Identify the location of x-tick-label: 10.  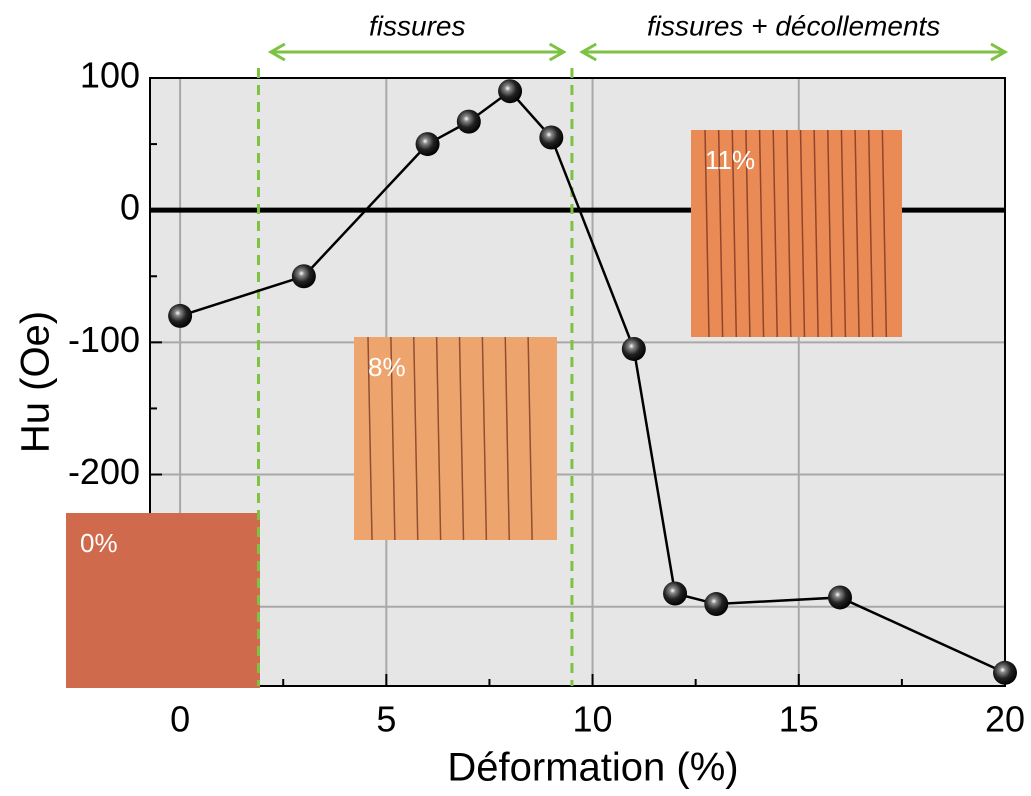
(593, 719).